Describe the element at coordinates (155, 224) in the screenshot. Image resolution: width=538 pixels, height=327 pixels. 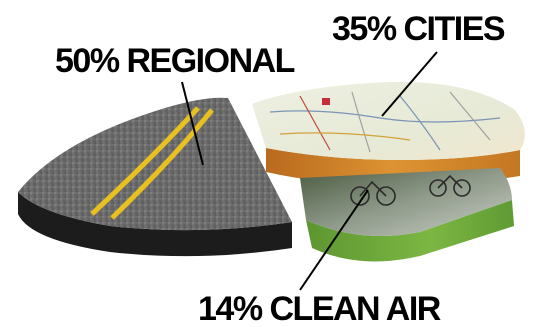
I see `slice-regional-side` at that location.